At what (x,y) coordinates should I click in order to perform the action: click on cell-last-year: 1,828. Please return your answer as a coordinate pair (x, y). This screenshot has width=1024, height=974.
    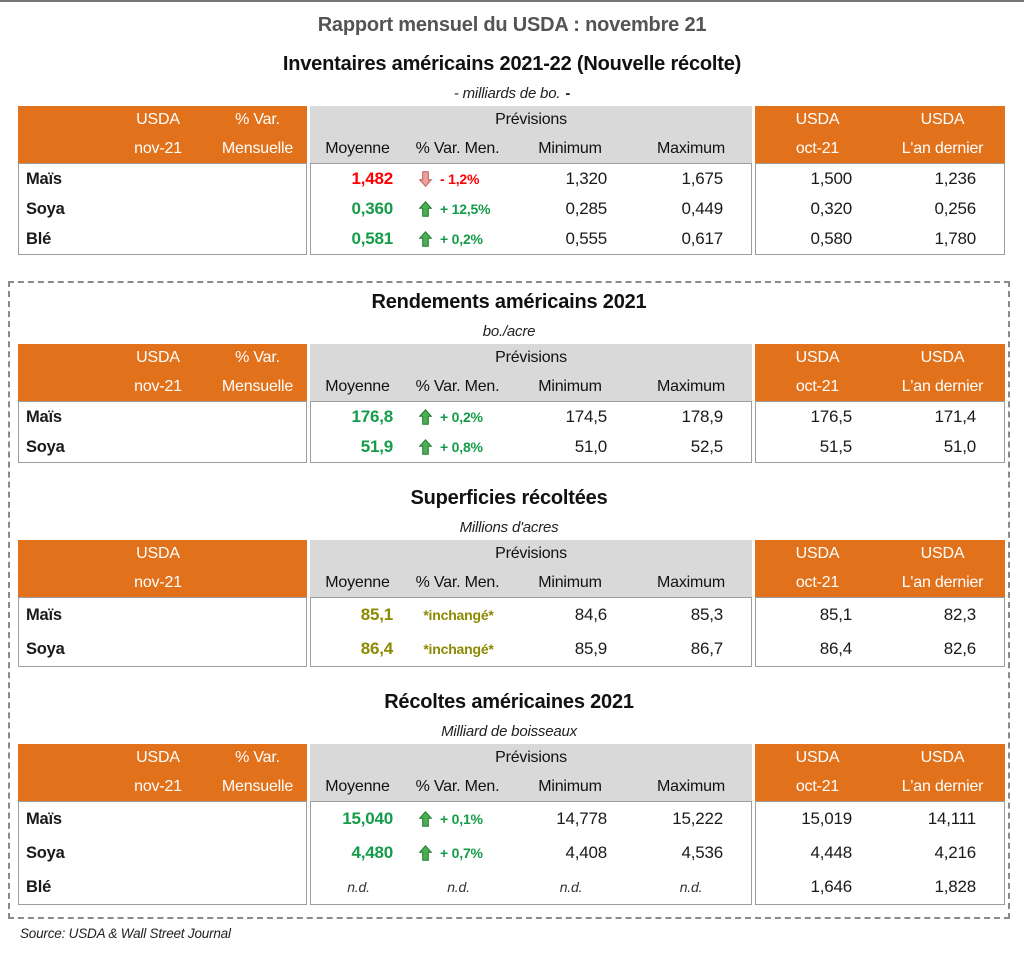
    Looking at the image, I should click on (955, 886).